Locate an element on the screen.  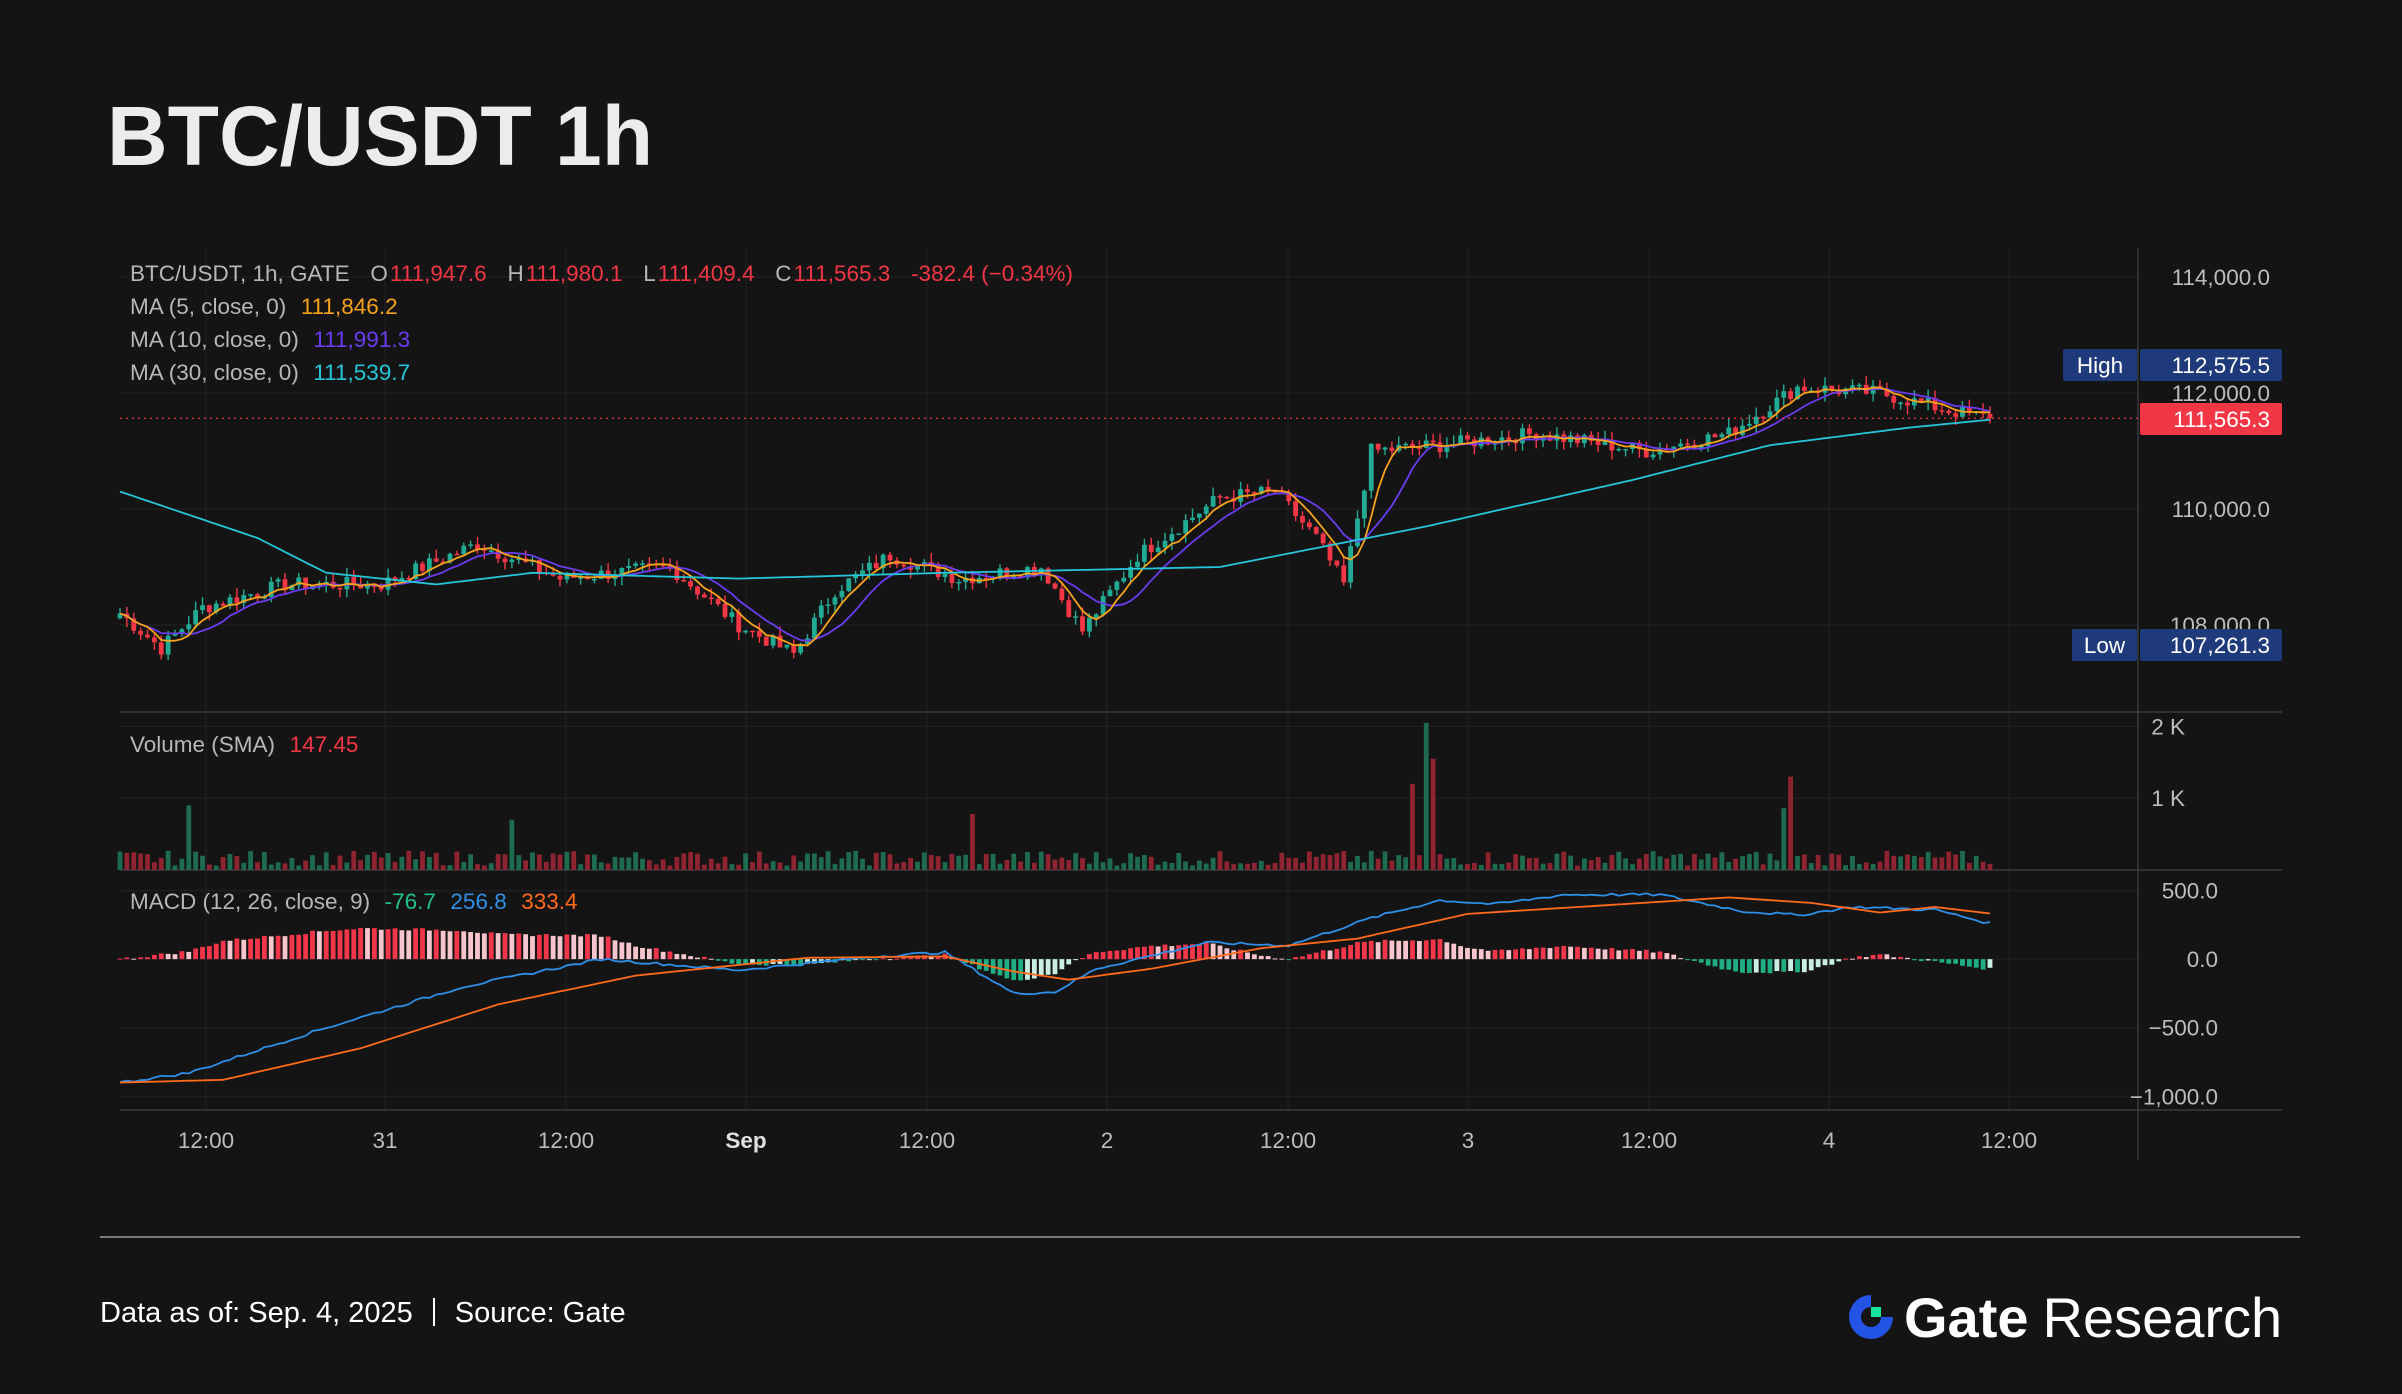
macd-label: MACD (12, 26, close, 9) is located at coordinates (250, 901).